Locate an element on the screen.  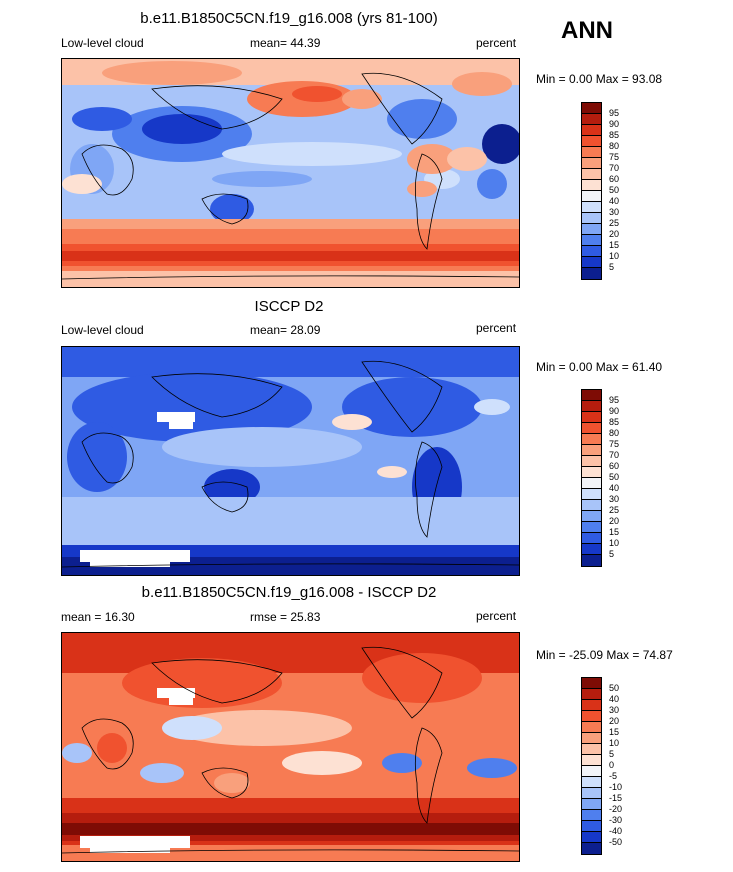
panel1-units-label: percent is located at coordinates (496, 43).